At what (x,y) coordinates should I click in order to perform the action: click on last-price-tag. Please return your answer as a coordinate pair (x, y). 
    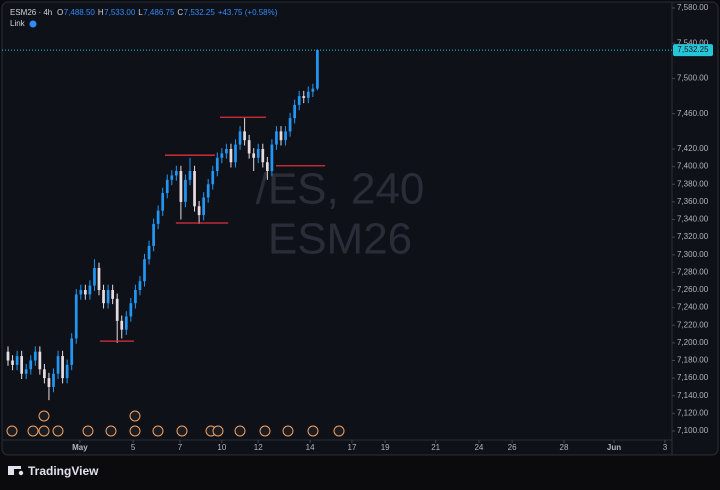
    Looking at the image, I should click on (693, 50).